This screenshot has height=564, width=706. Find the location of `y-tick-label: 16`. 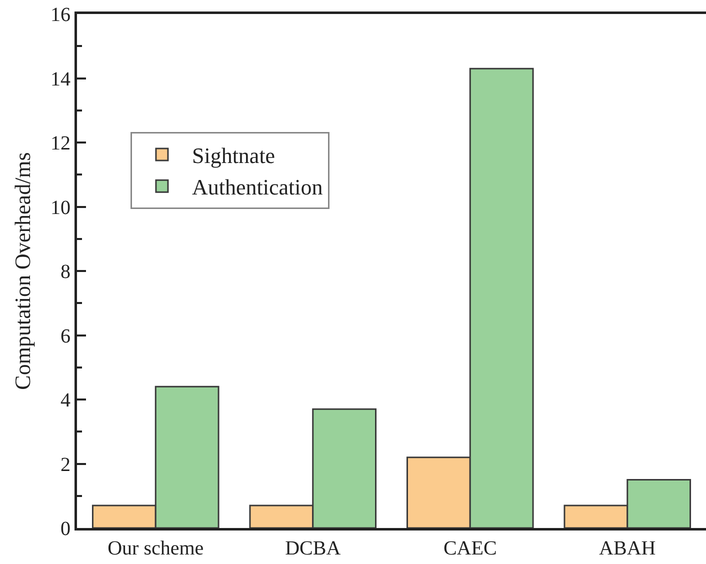

y-tick-label: 16 is located at coordinates (60, 15).